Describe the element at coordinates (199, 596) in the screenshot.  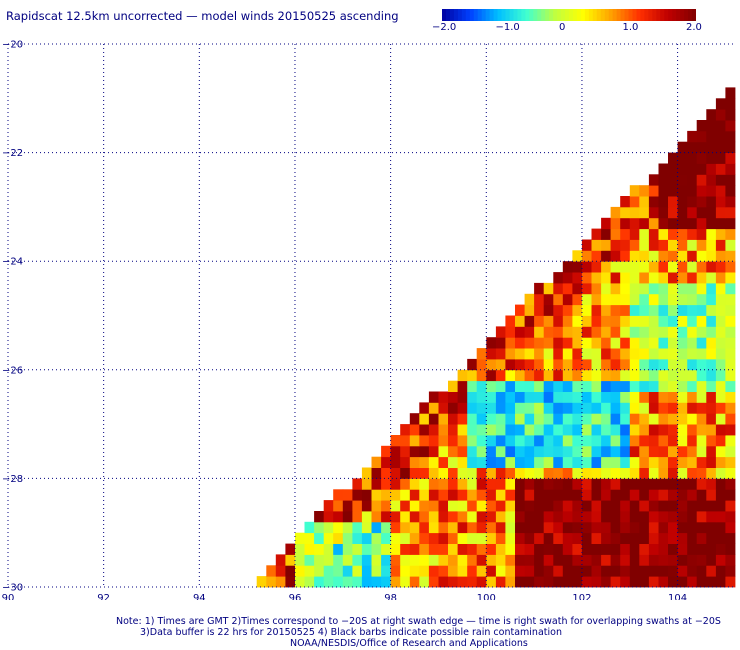
I see `x-tick-label: 94` at that location.